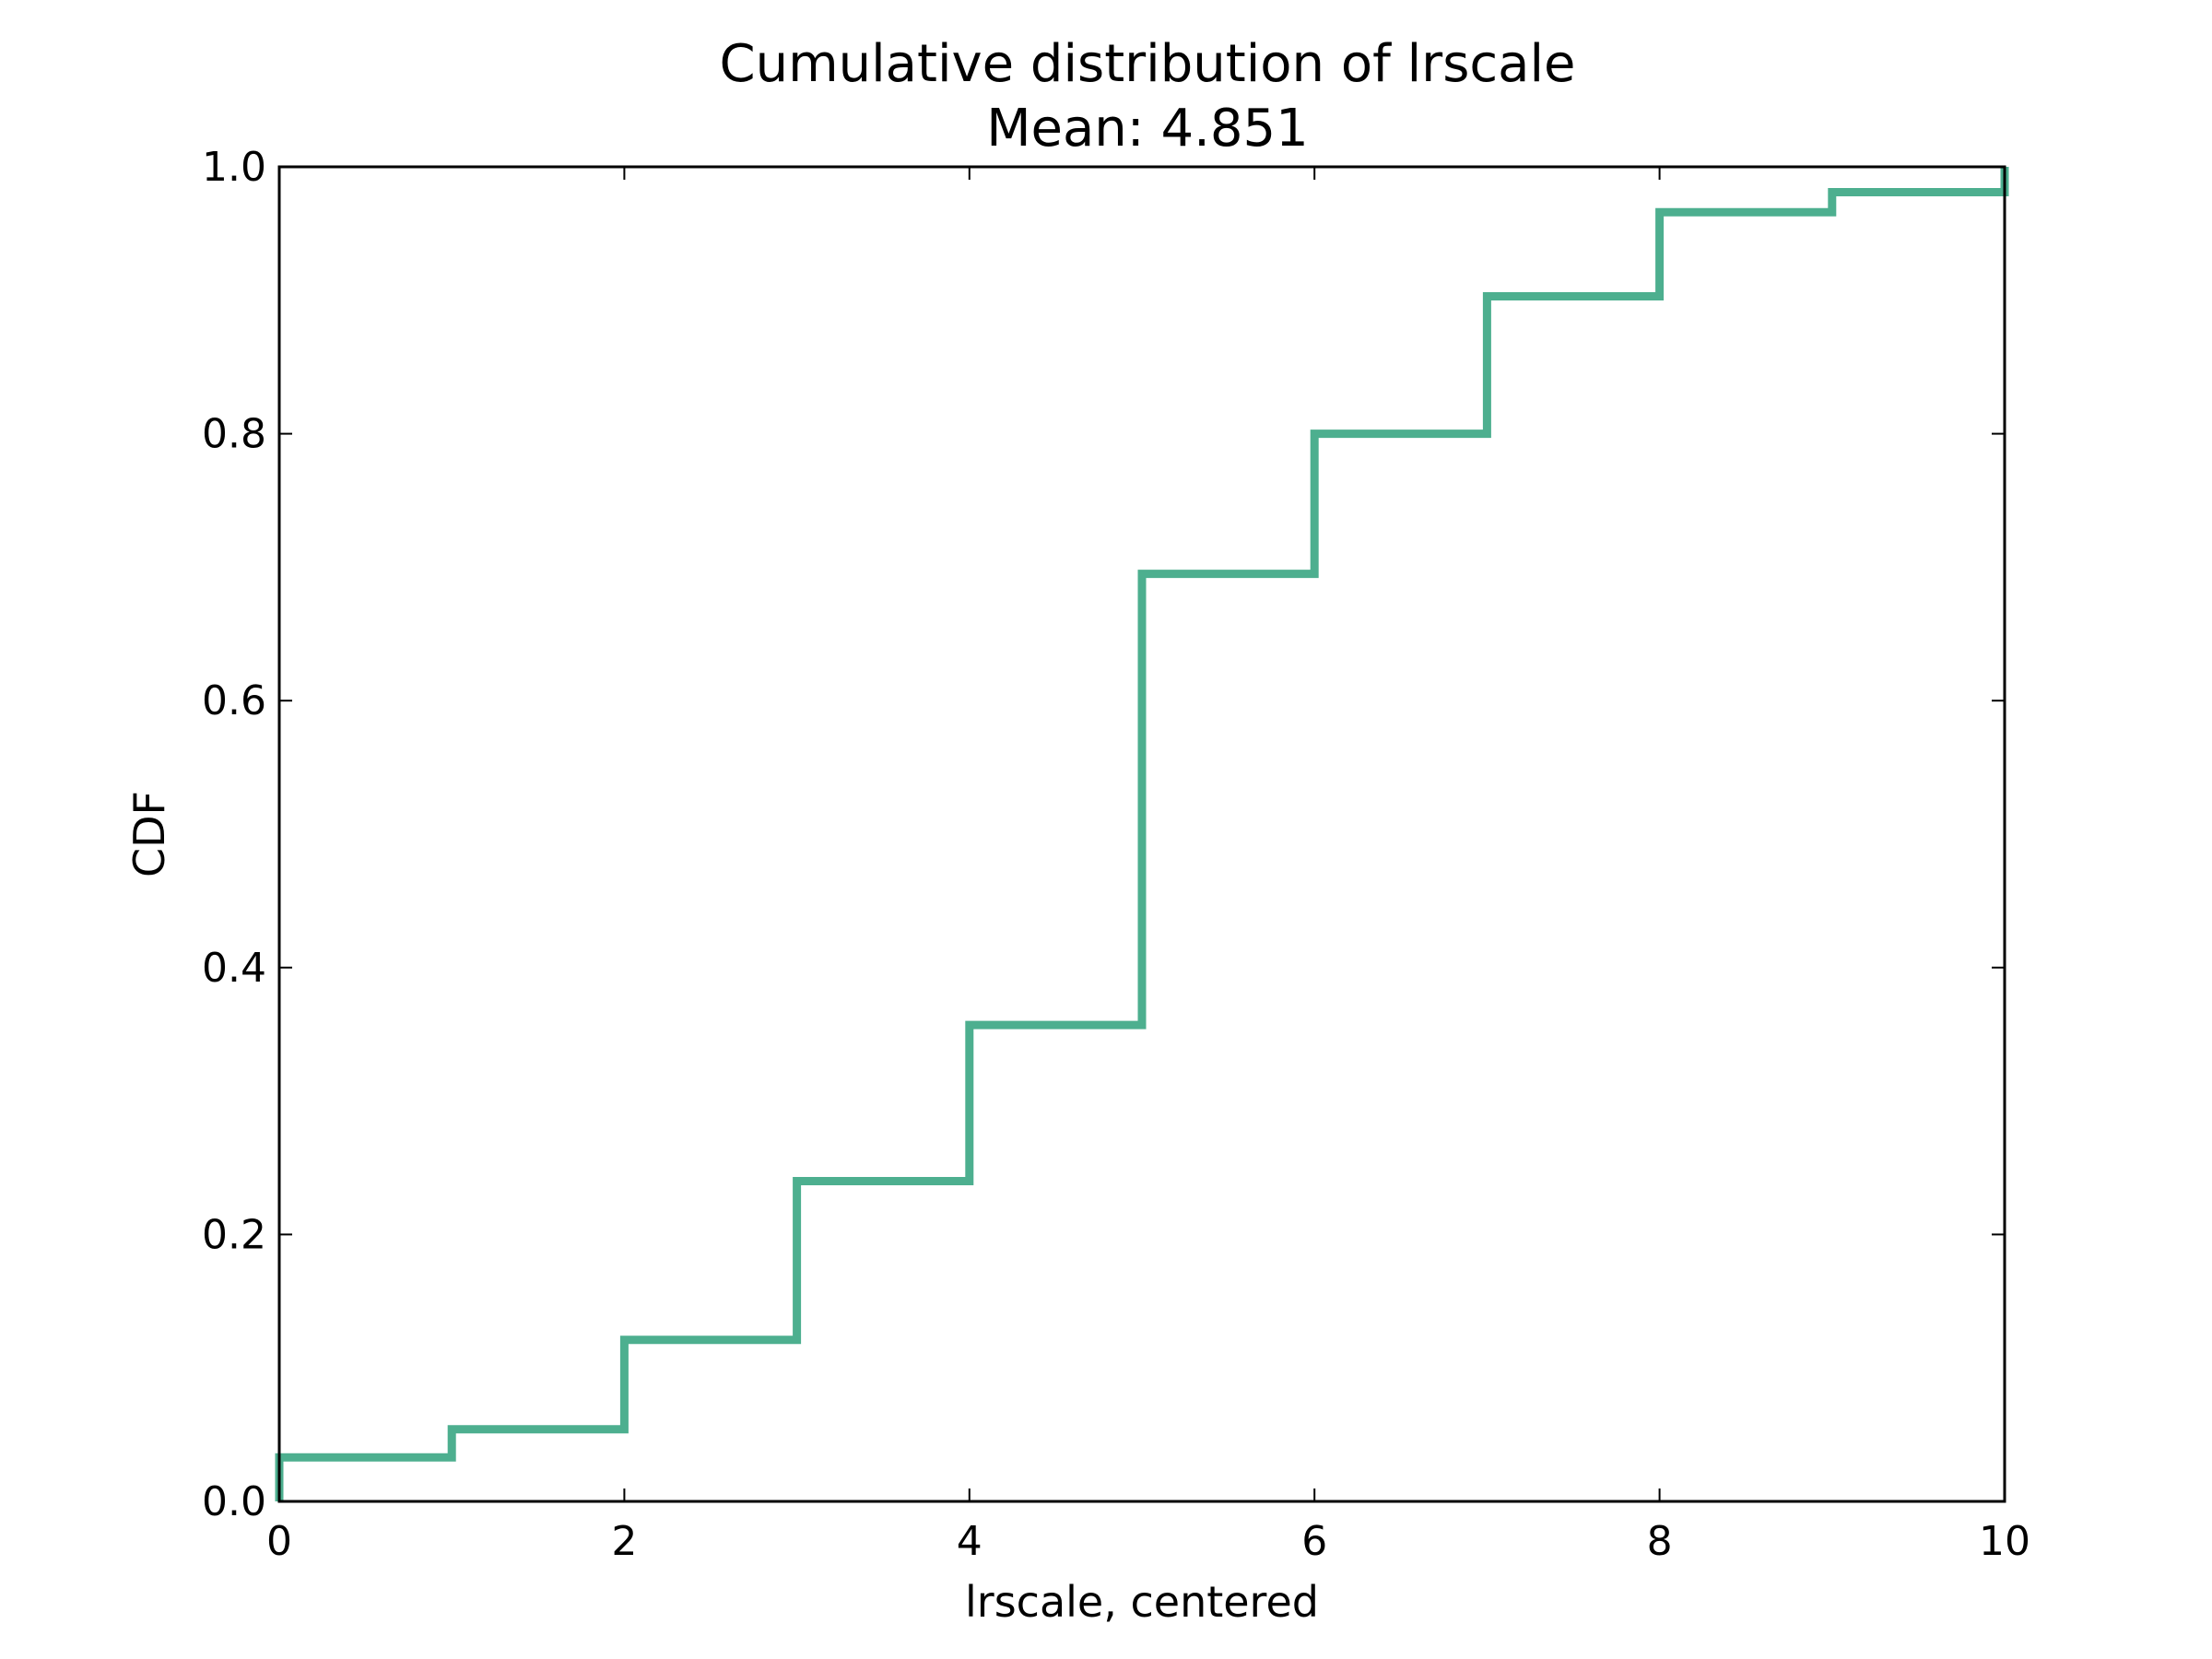 The height and width of the screenshot is (1659, 2212). I want to click on x-tick-label: 2, so click(624, 1541).